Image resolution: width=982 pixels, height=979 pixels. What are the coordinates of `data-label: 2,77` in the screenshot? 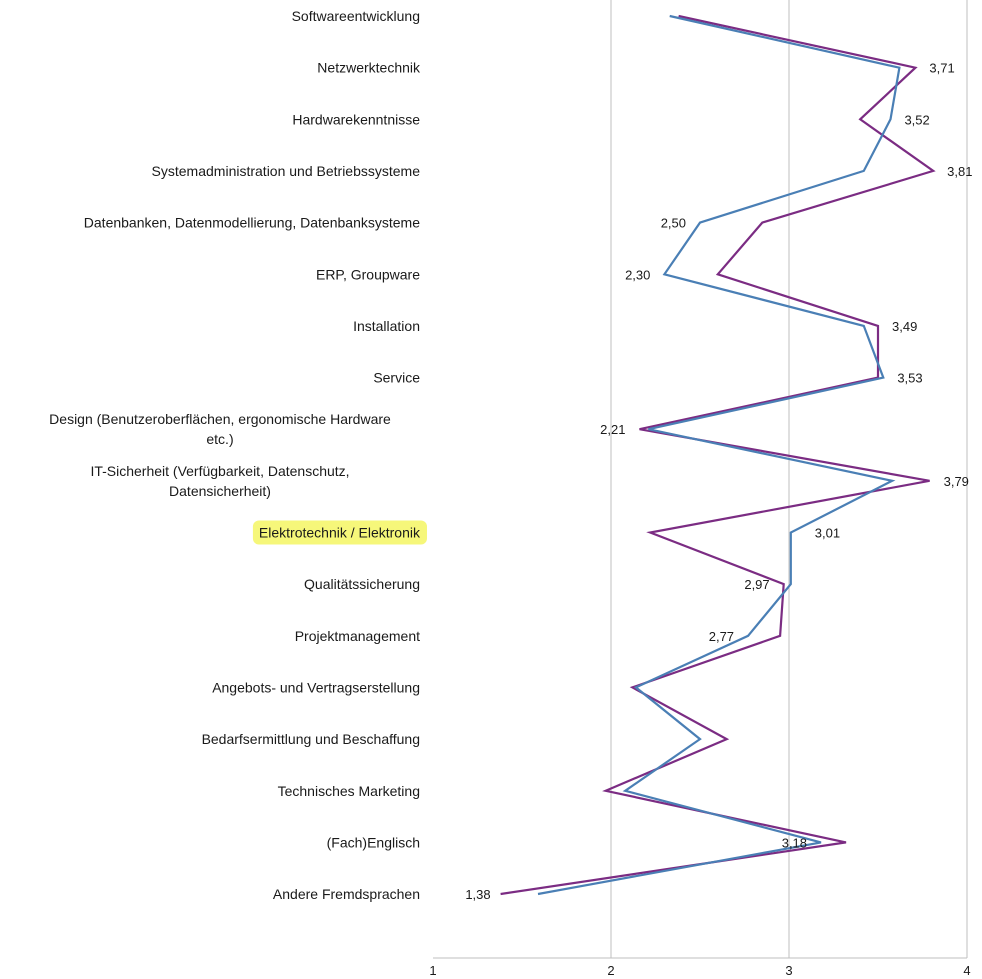 It's located at (721, 636).